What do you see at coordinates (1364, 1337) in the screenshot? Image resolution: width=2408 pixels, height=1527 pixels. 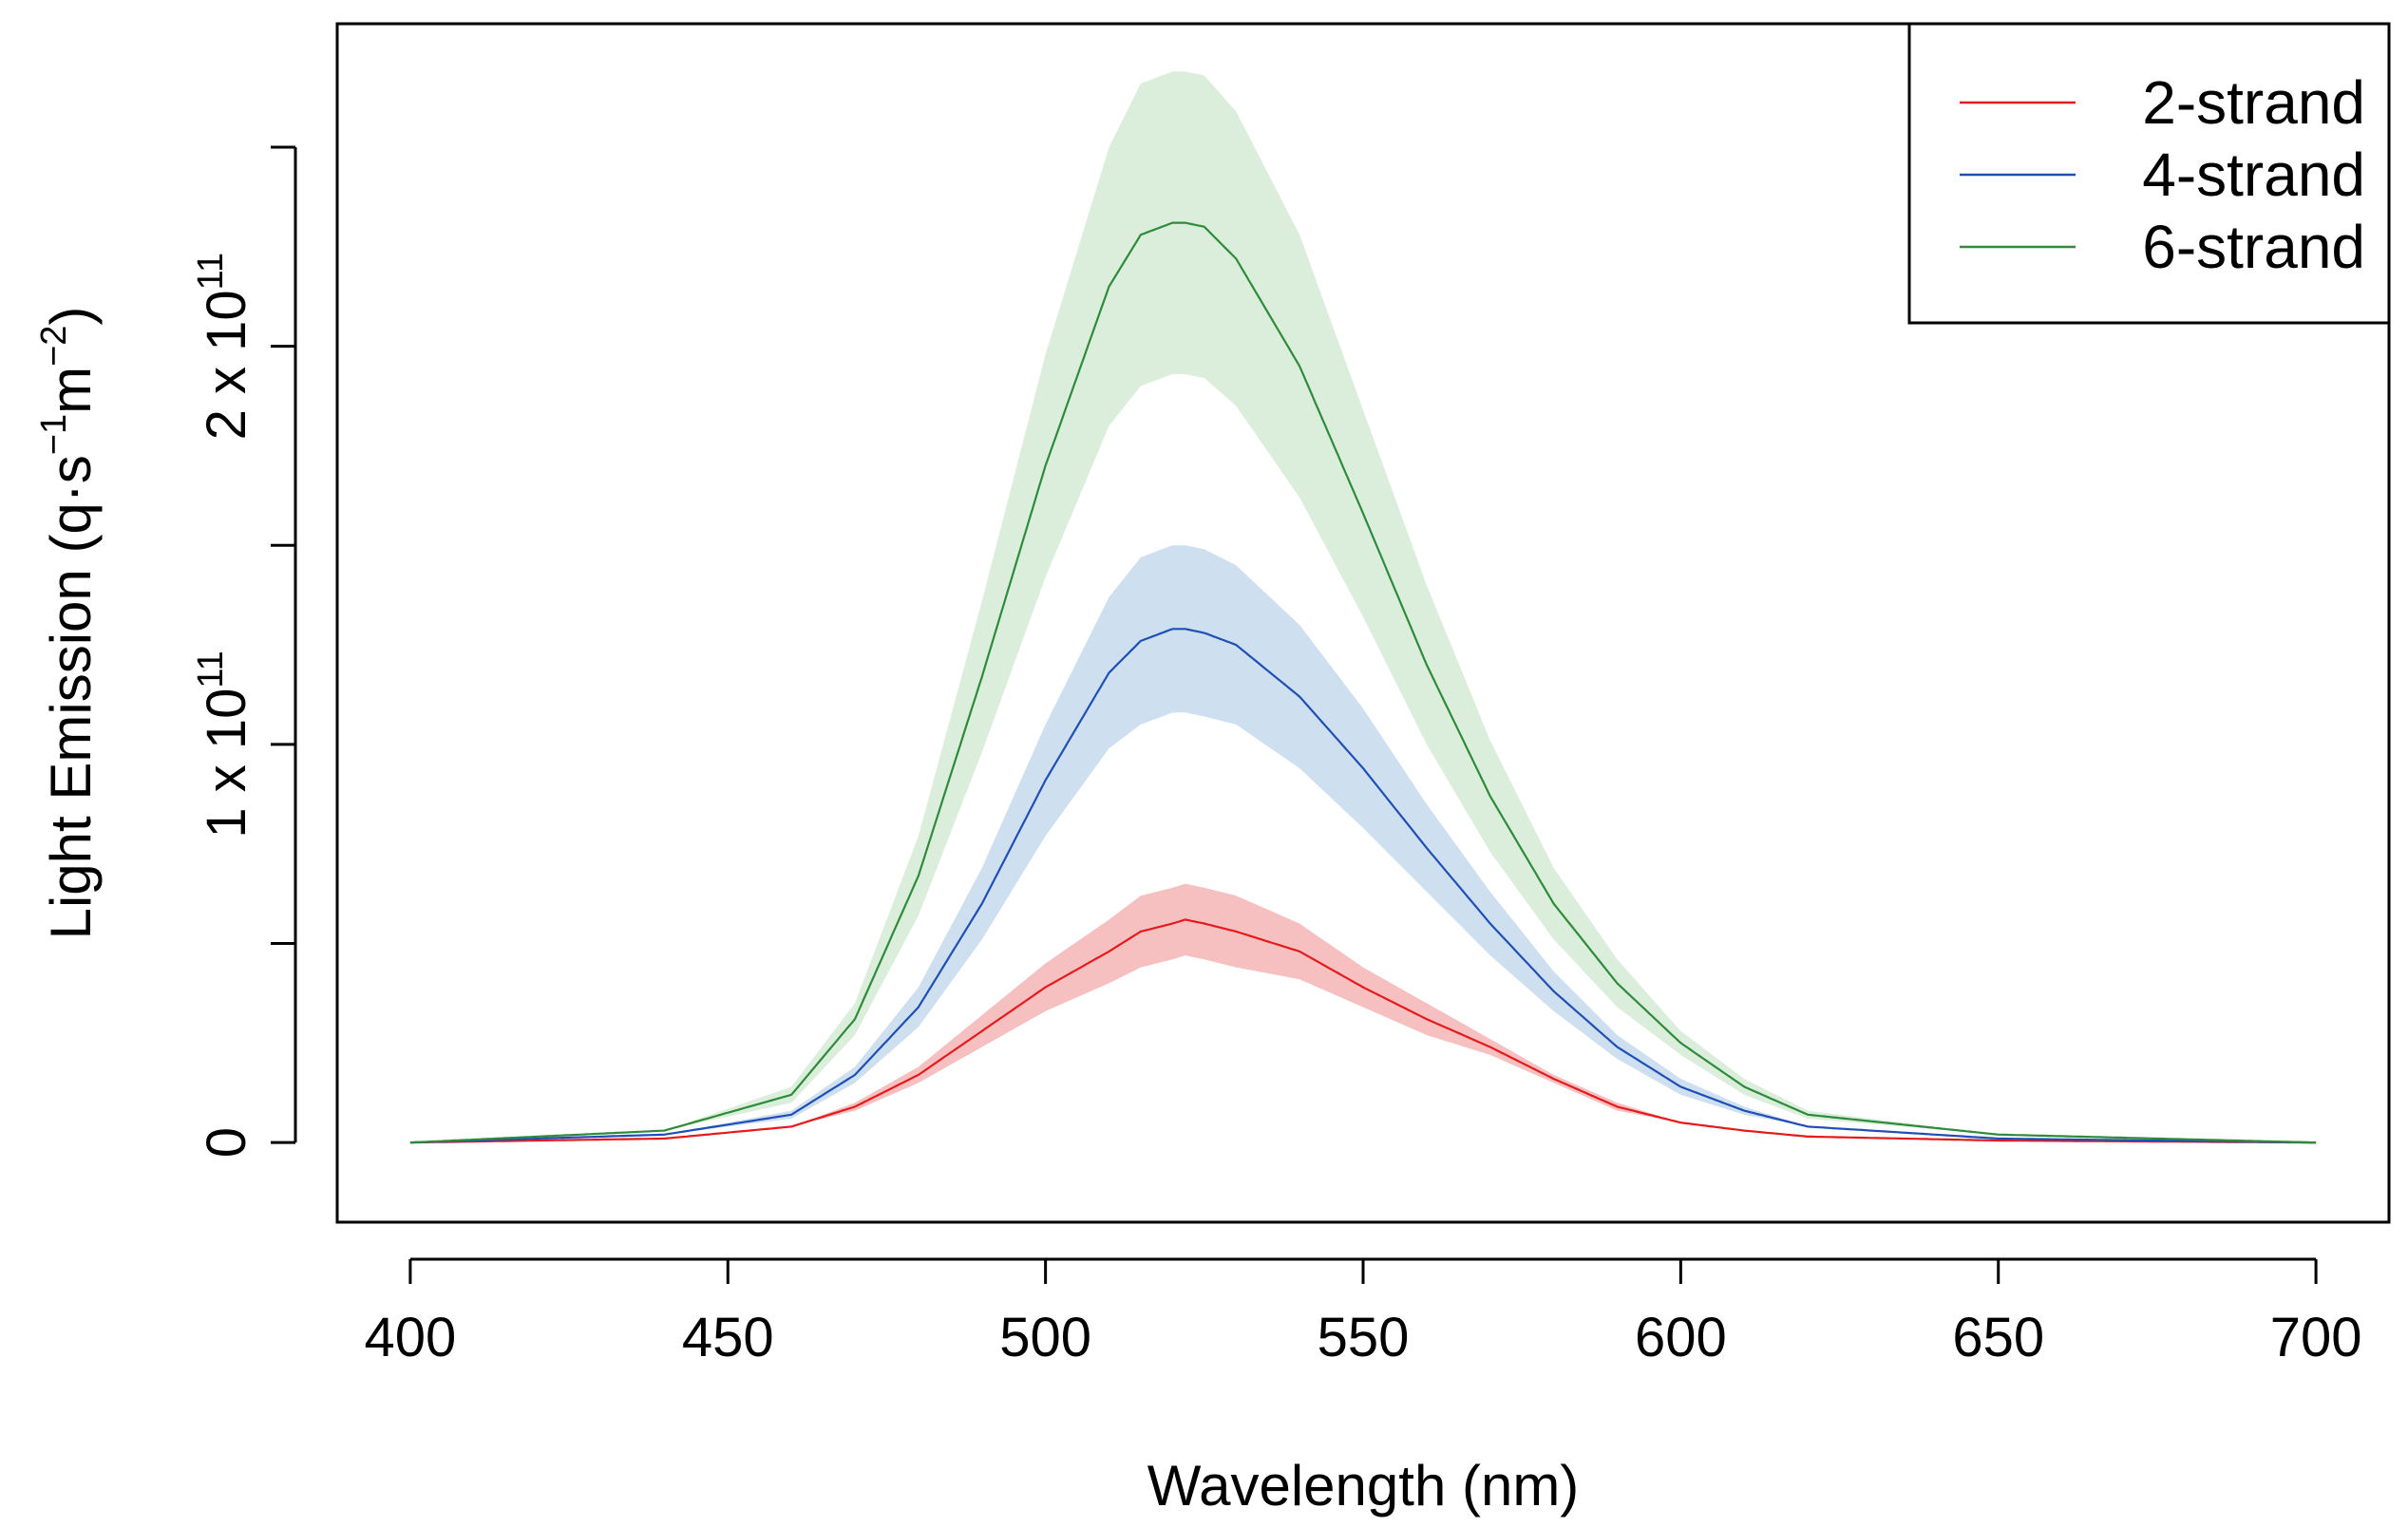 I see `x-tick-label: 550` at bounding box center [1364, 1337].